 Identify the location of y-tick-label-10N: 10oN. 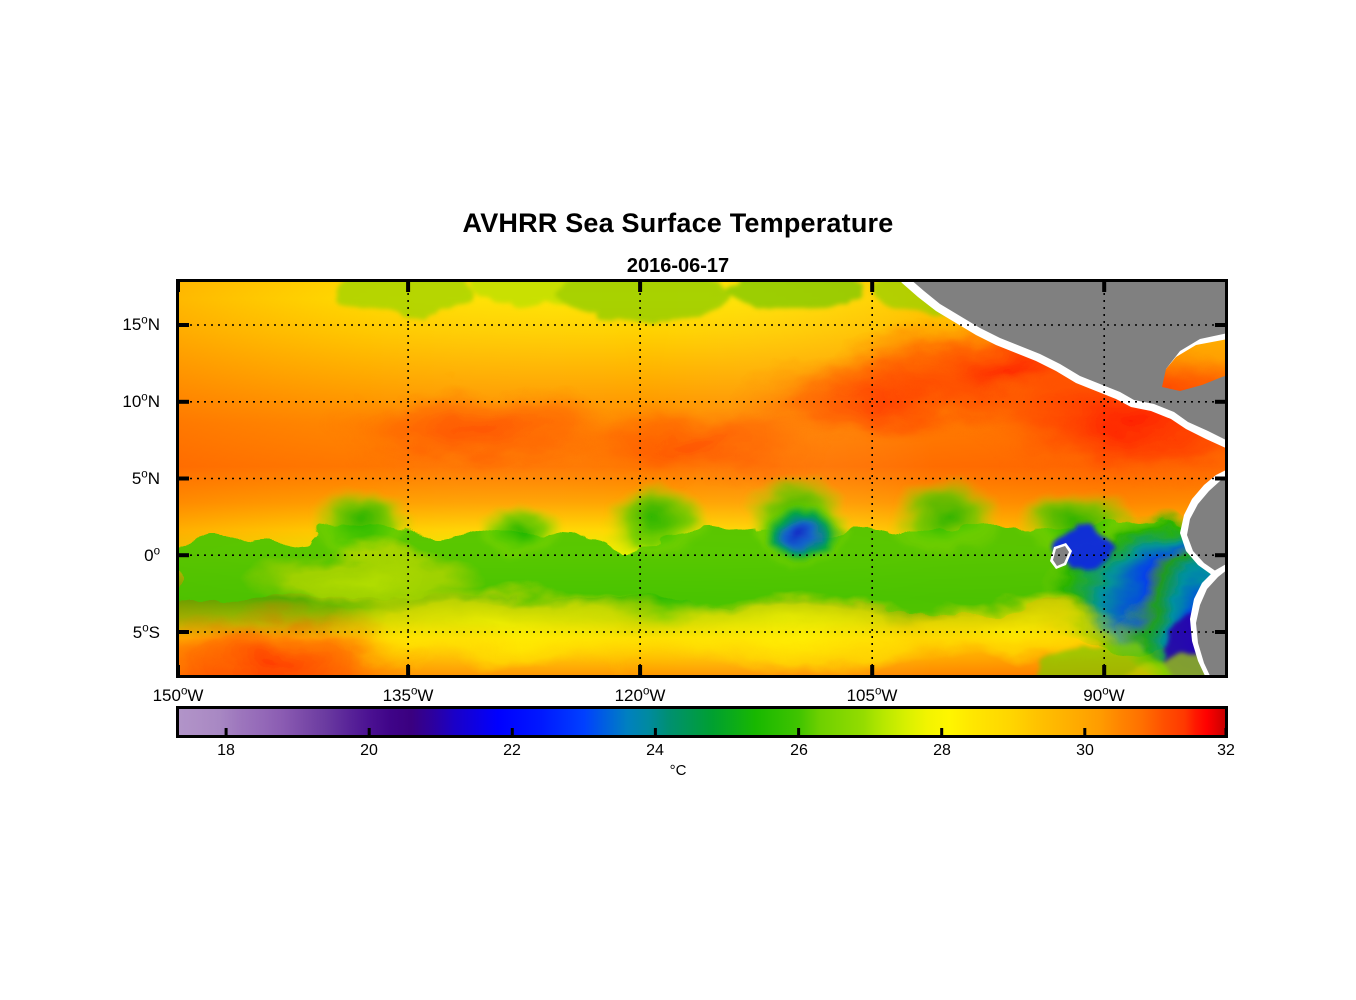
(141, 401).